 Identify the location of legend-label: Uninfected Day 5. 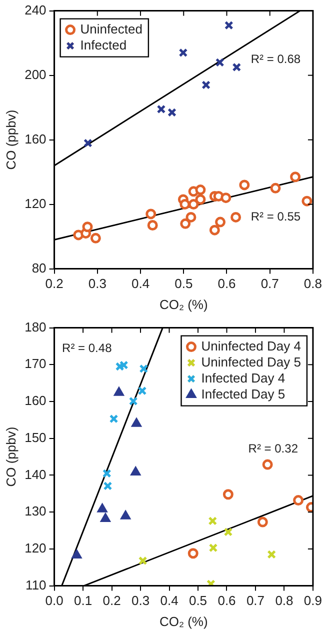
(251, 362).